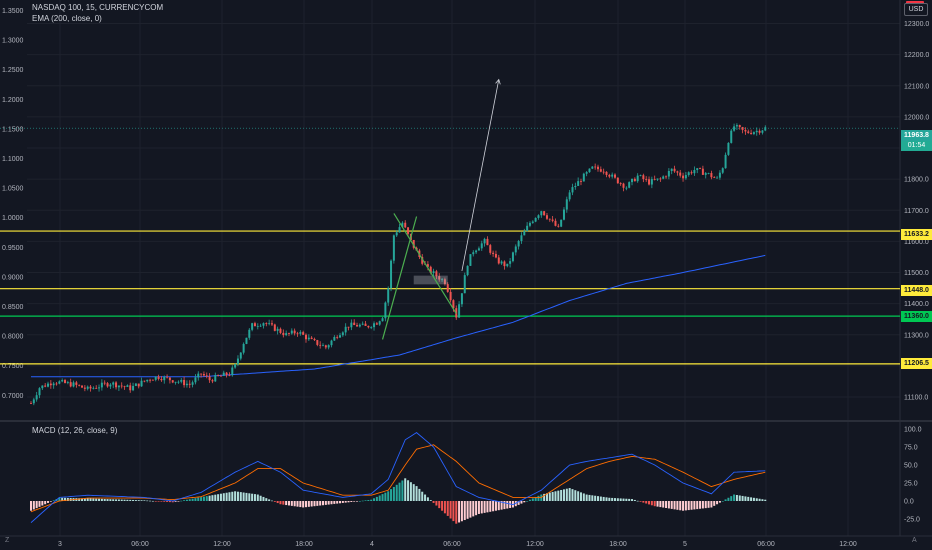 This screenshot has height=550, width=932. I want to click on timezone-icon: Z, so click(7, 540).